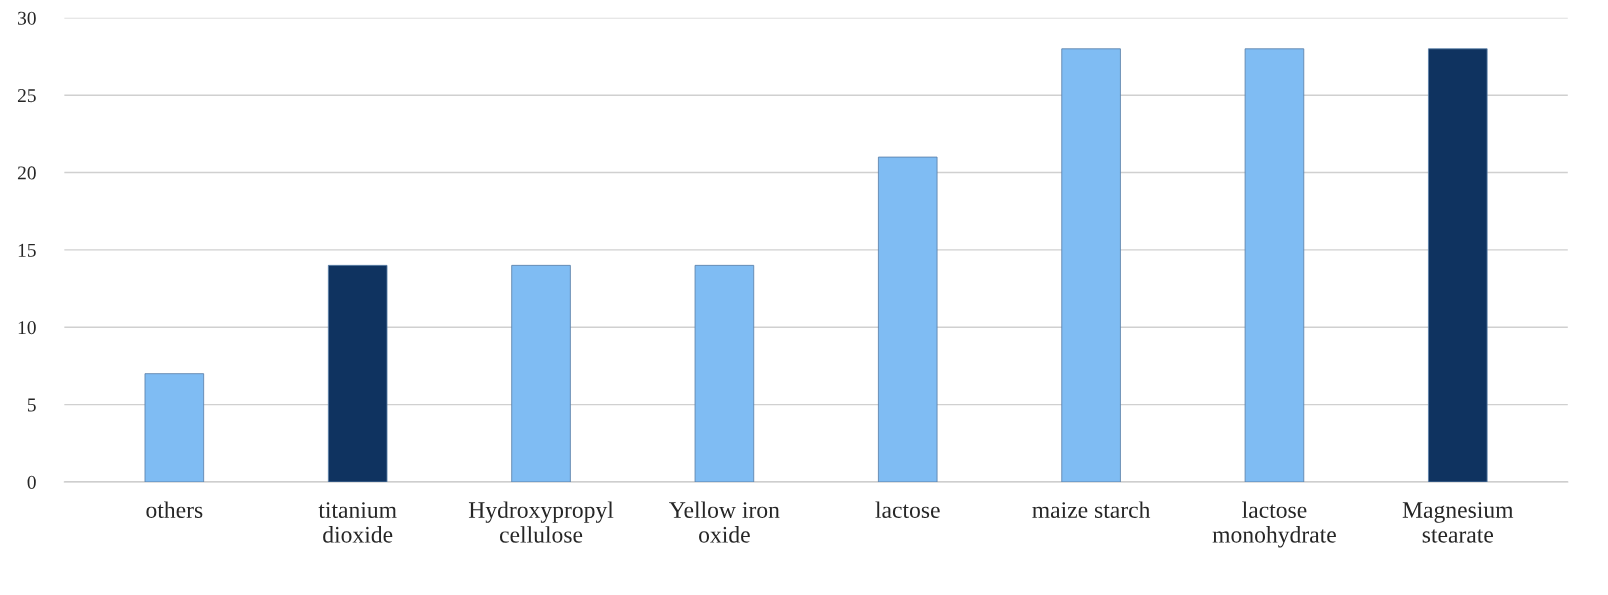 This screenshot has width=1608, height=595. I want to click on x-tick-label: maize starch, so click(1091, 510).